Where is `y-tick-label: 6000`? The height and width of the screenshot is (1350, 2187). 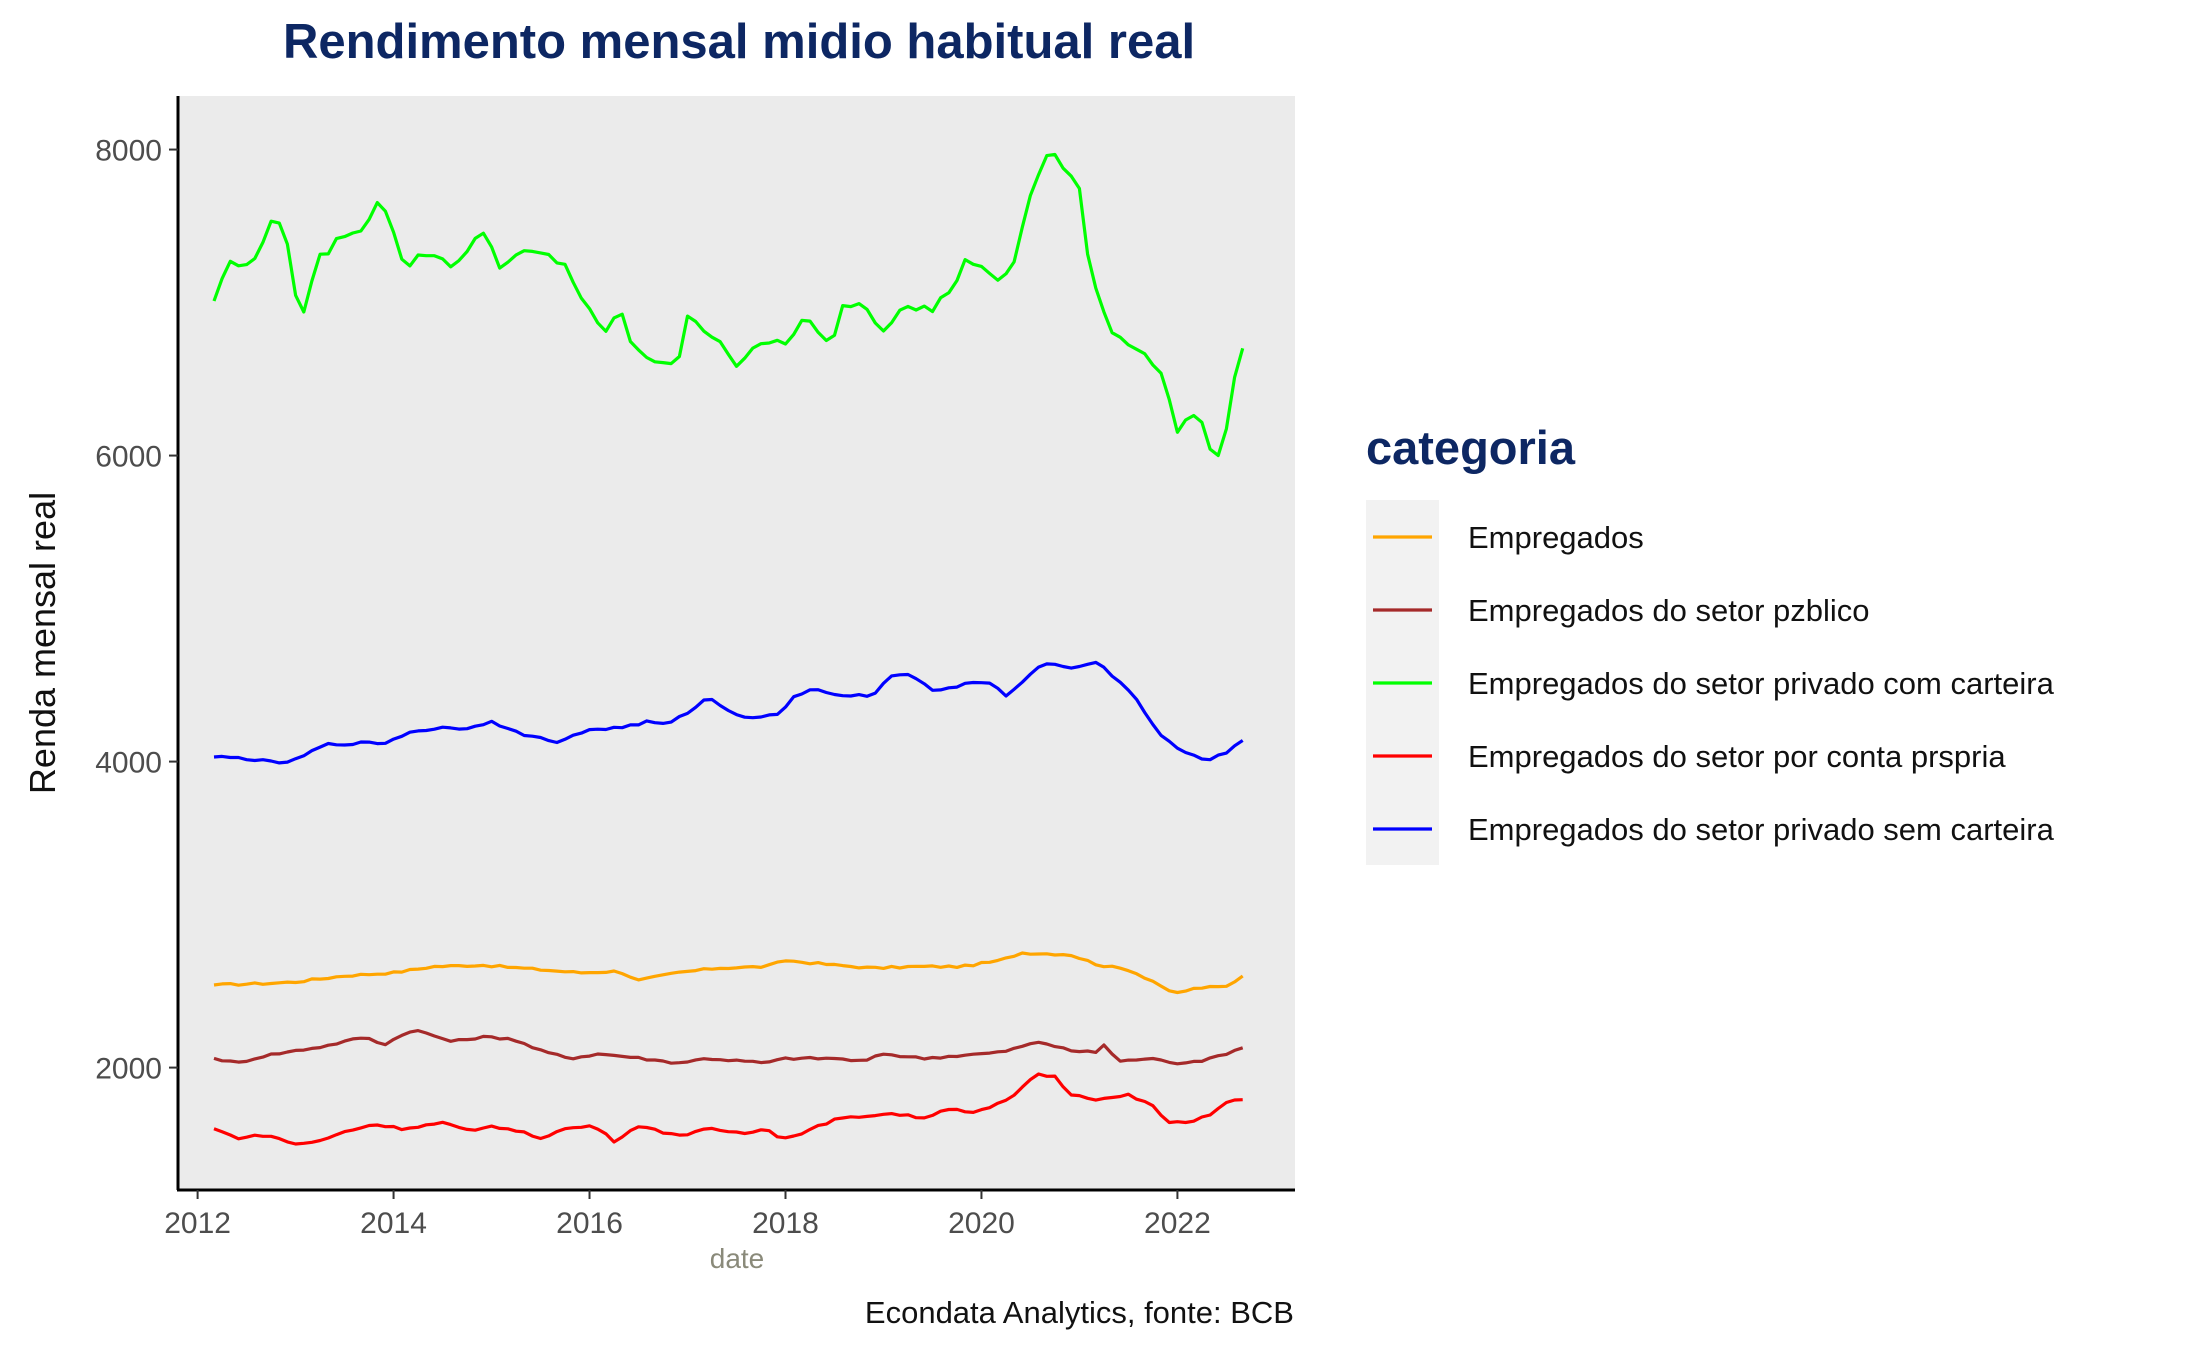
y-tick-label: 6000 is located at coordinates (128, 457).